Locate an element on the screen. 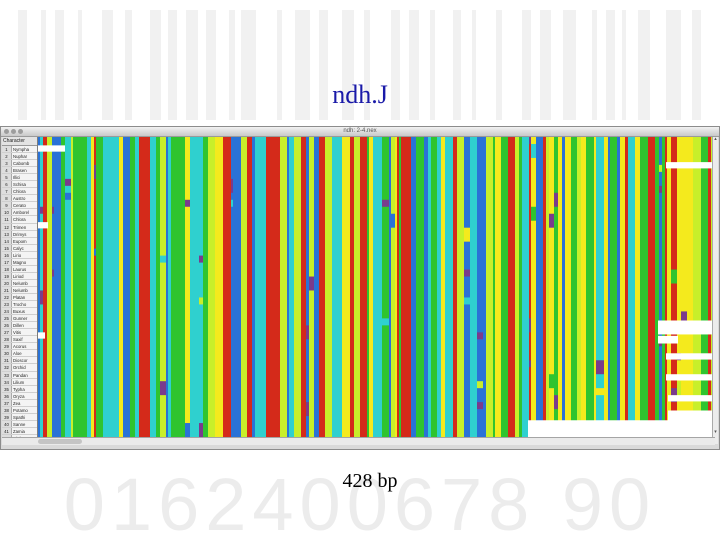 The width and height of the screenshot is (720, 540). taxon-row: 27 Vitis is located at coordinates (19, 333).